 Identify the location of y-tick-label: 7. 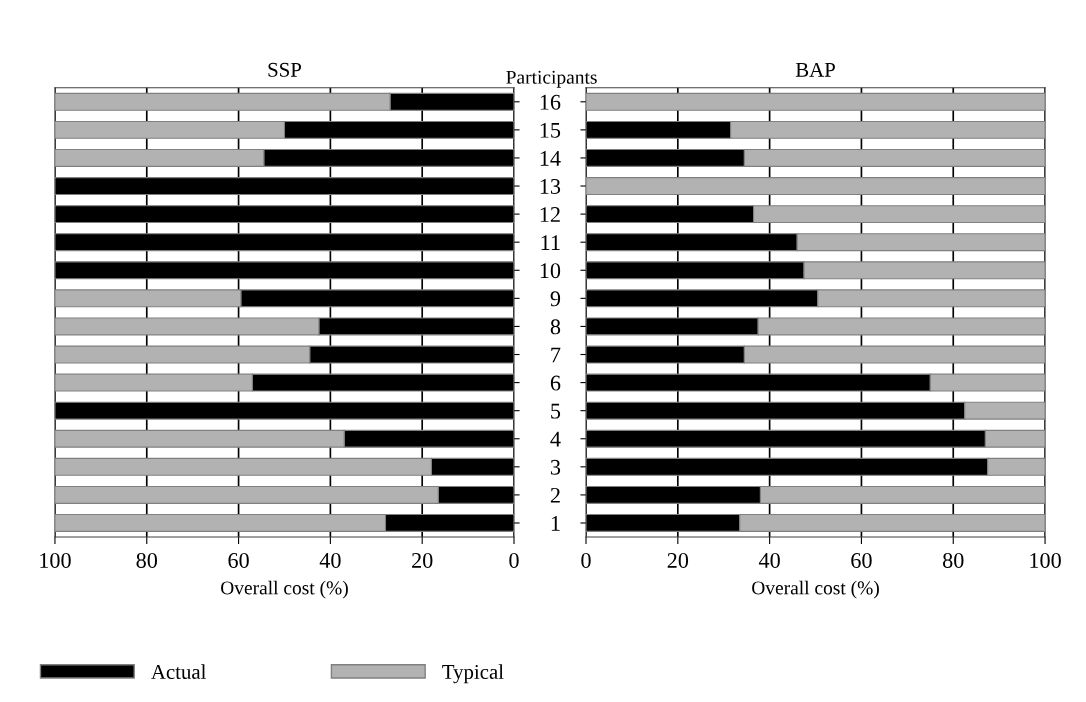
(556, 355).